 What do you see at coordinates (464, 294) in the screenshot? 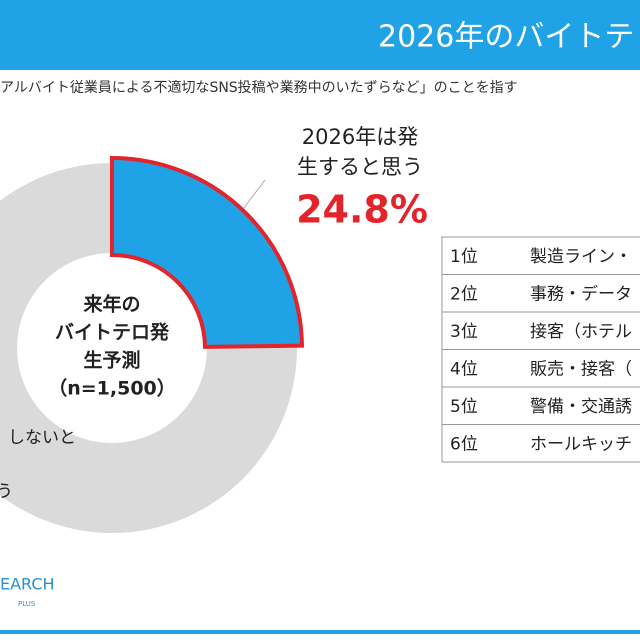
I see `table-cell: 2位` at bounding box center [464, 294].